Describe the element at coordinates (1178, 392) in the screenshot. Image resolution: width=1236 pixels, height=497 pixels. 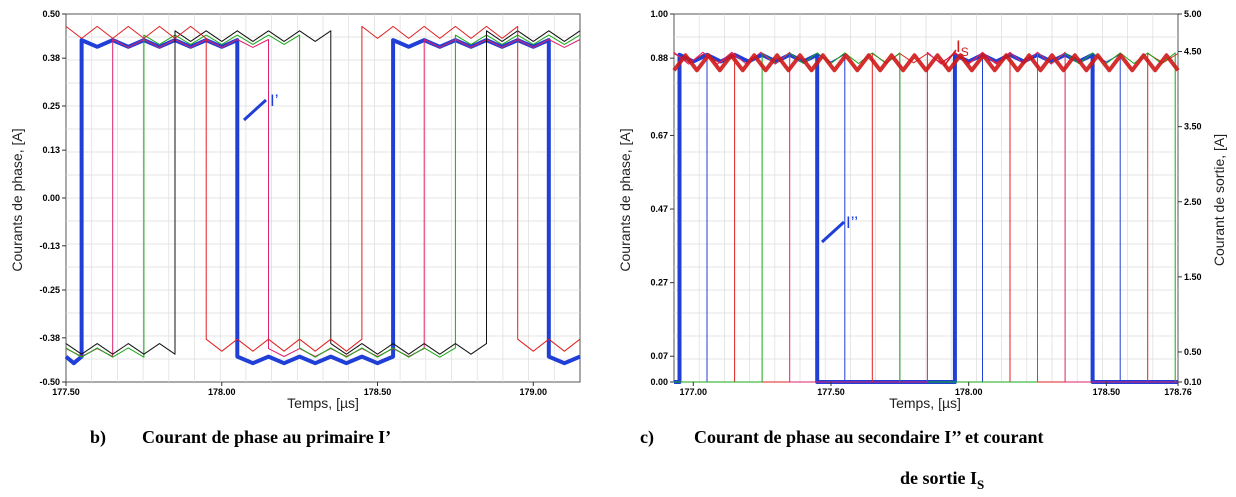
I see `x-tick-label: 178.76` at that location.